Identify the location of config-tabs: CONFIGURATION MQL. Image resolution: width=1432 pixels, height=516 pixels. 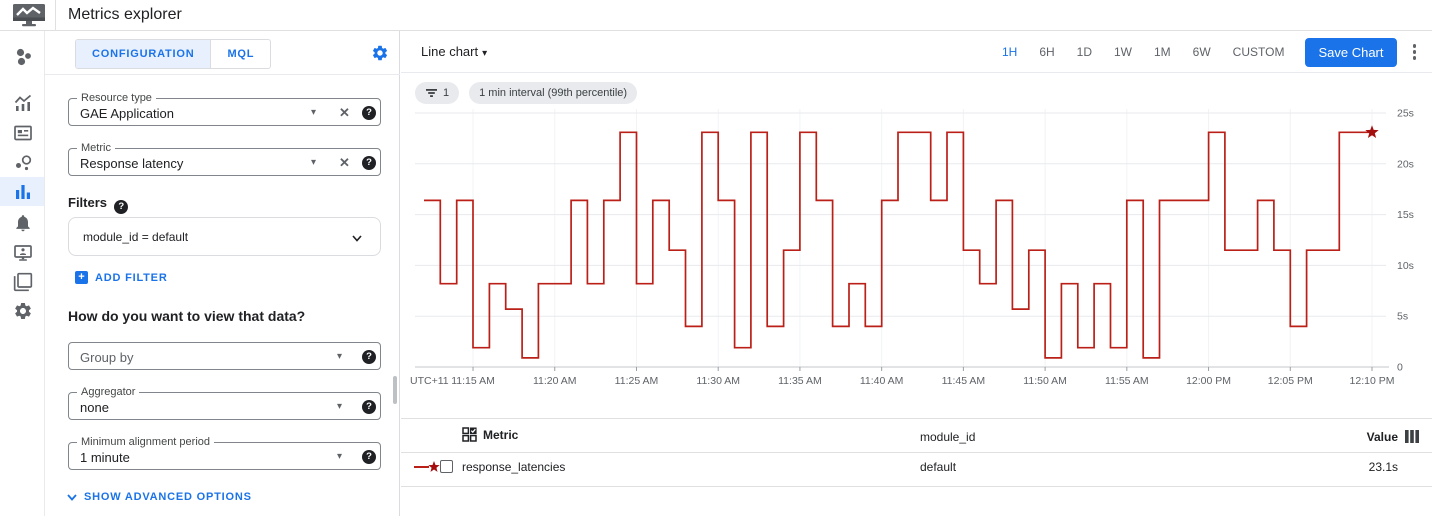
(173, 54).